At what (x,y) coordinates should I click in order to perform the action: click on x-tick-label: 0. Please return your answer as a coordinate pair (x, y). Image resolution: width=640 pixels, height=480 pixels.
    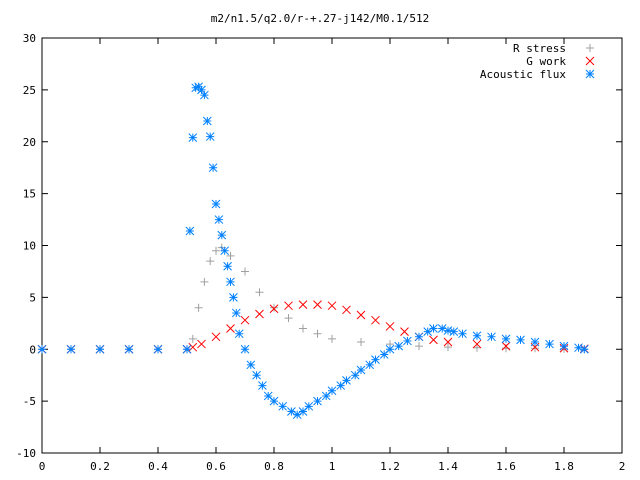
    Looking at the image, I should click on (42, 466).